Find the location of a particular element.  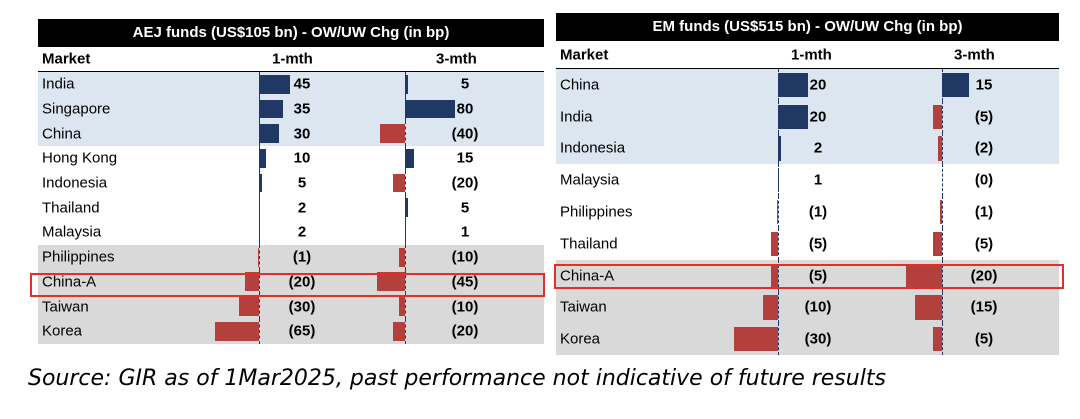

aej-row-philippines: Philippines (1) (10) is located at coordinates (291, 257).